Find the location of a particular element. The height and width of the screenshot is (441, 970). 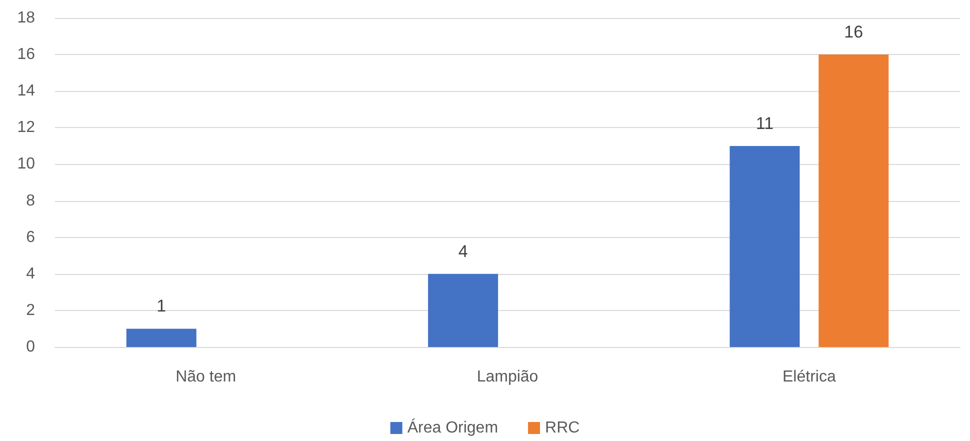

y-tick-label: 12 is located at coordinates (26, 127).